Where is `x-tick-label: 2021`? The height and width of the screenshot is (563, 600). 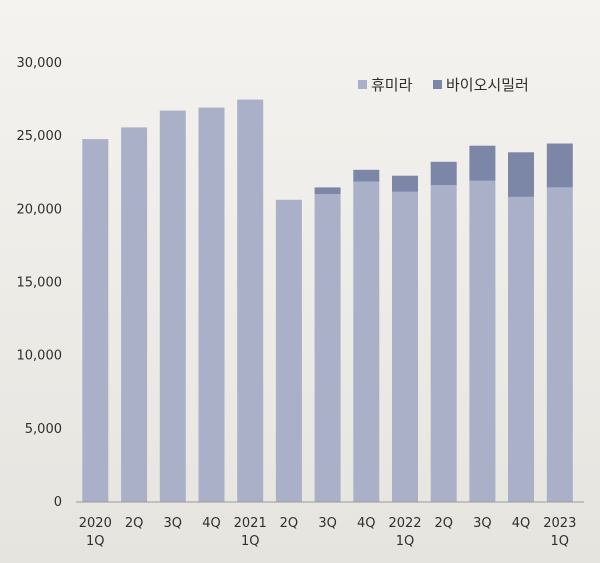 x-tick-label: 2021 is located at coordinates (250, 523).